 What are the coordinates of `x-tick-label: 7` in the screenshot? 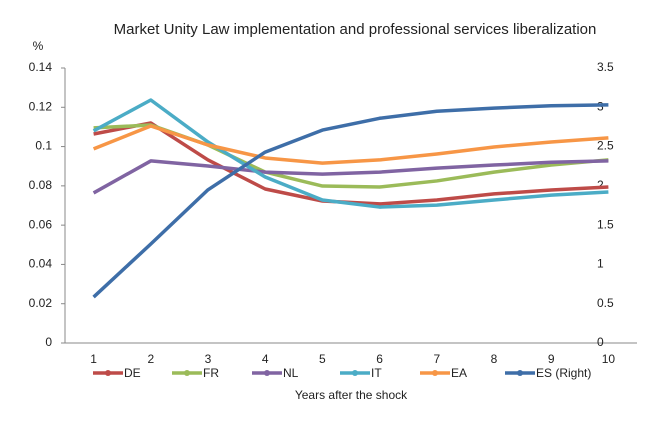 It's located at (436, 359).